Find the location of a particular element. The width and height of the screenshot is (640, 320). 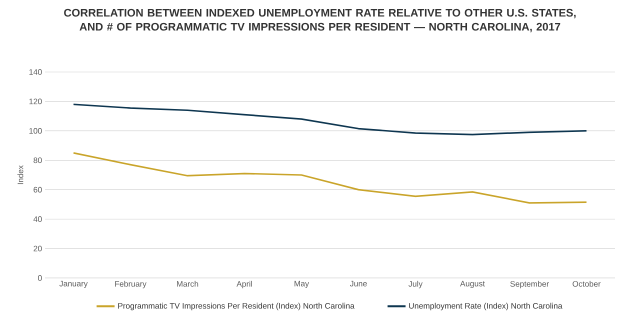

y-tick-label: 120 is located at coordinates (35, 101).